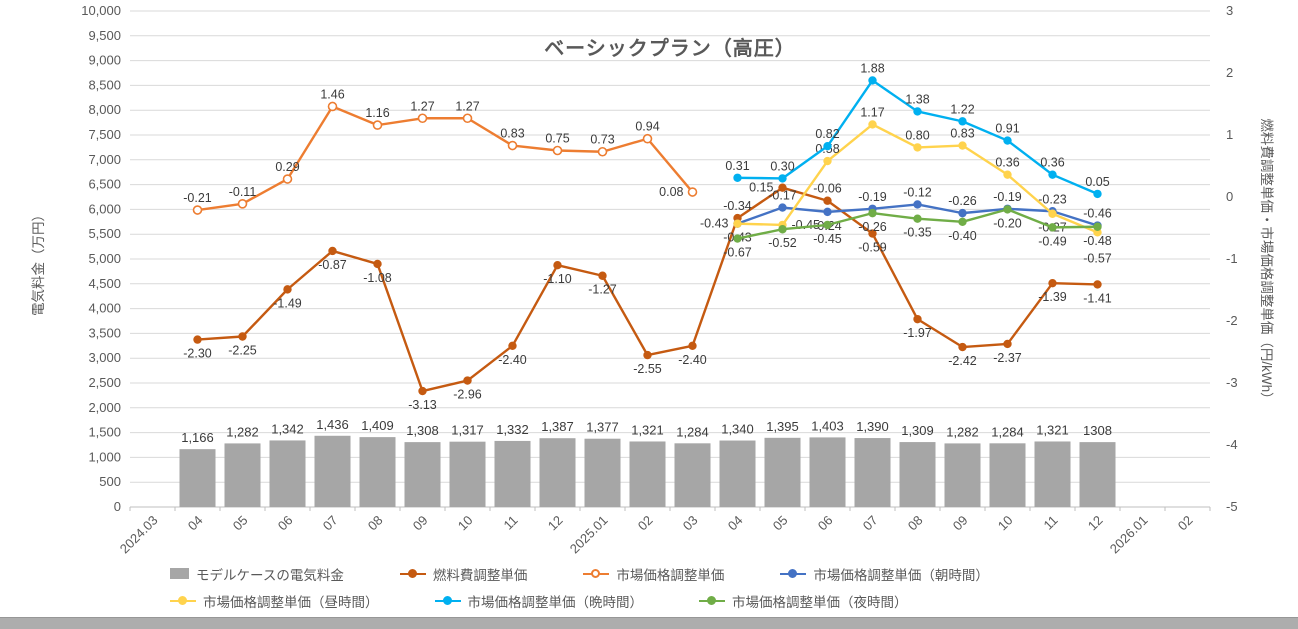 The image size is (1298, 629). What do you see at coordinates (104, 283) in the screenshot?
I see `left-axis-tick-label: 4,500` at bounding box center [104, 283].